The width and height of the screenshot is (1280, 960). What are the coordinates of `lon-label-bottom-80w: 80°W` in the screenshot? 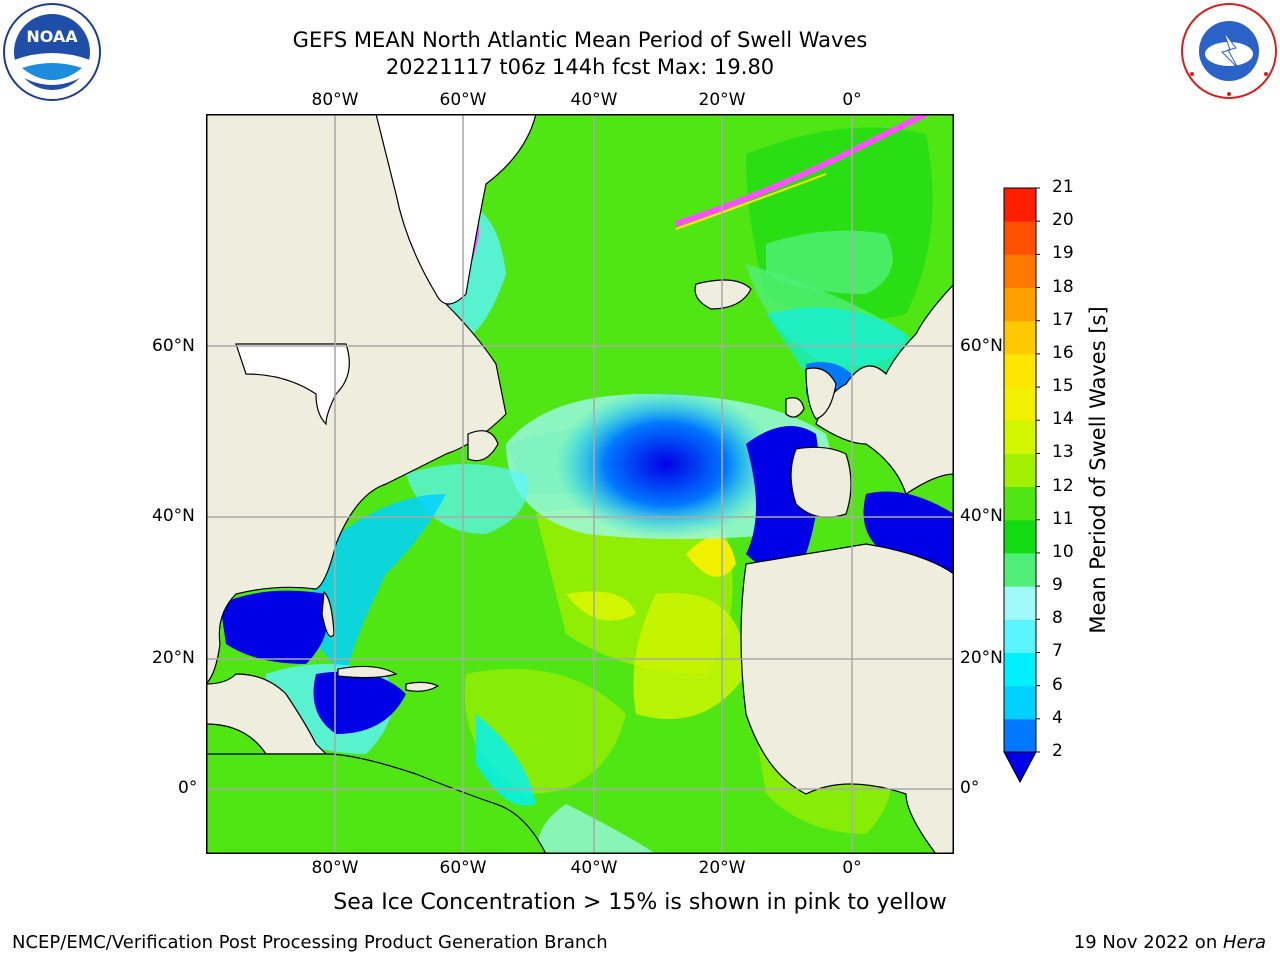 It's located at (335, 868).